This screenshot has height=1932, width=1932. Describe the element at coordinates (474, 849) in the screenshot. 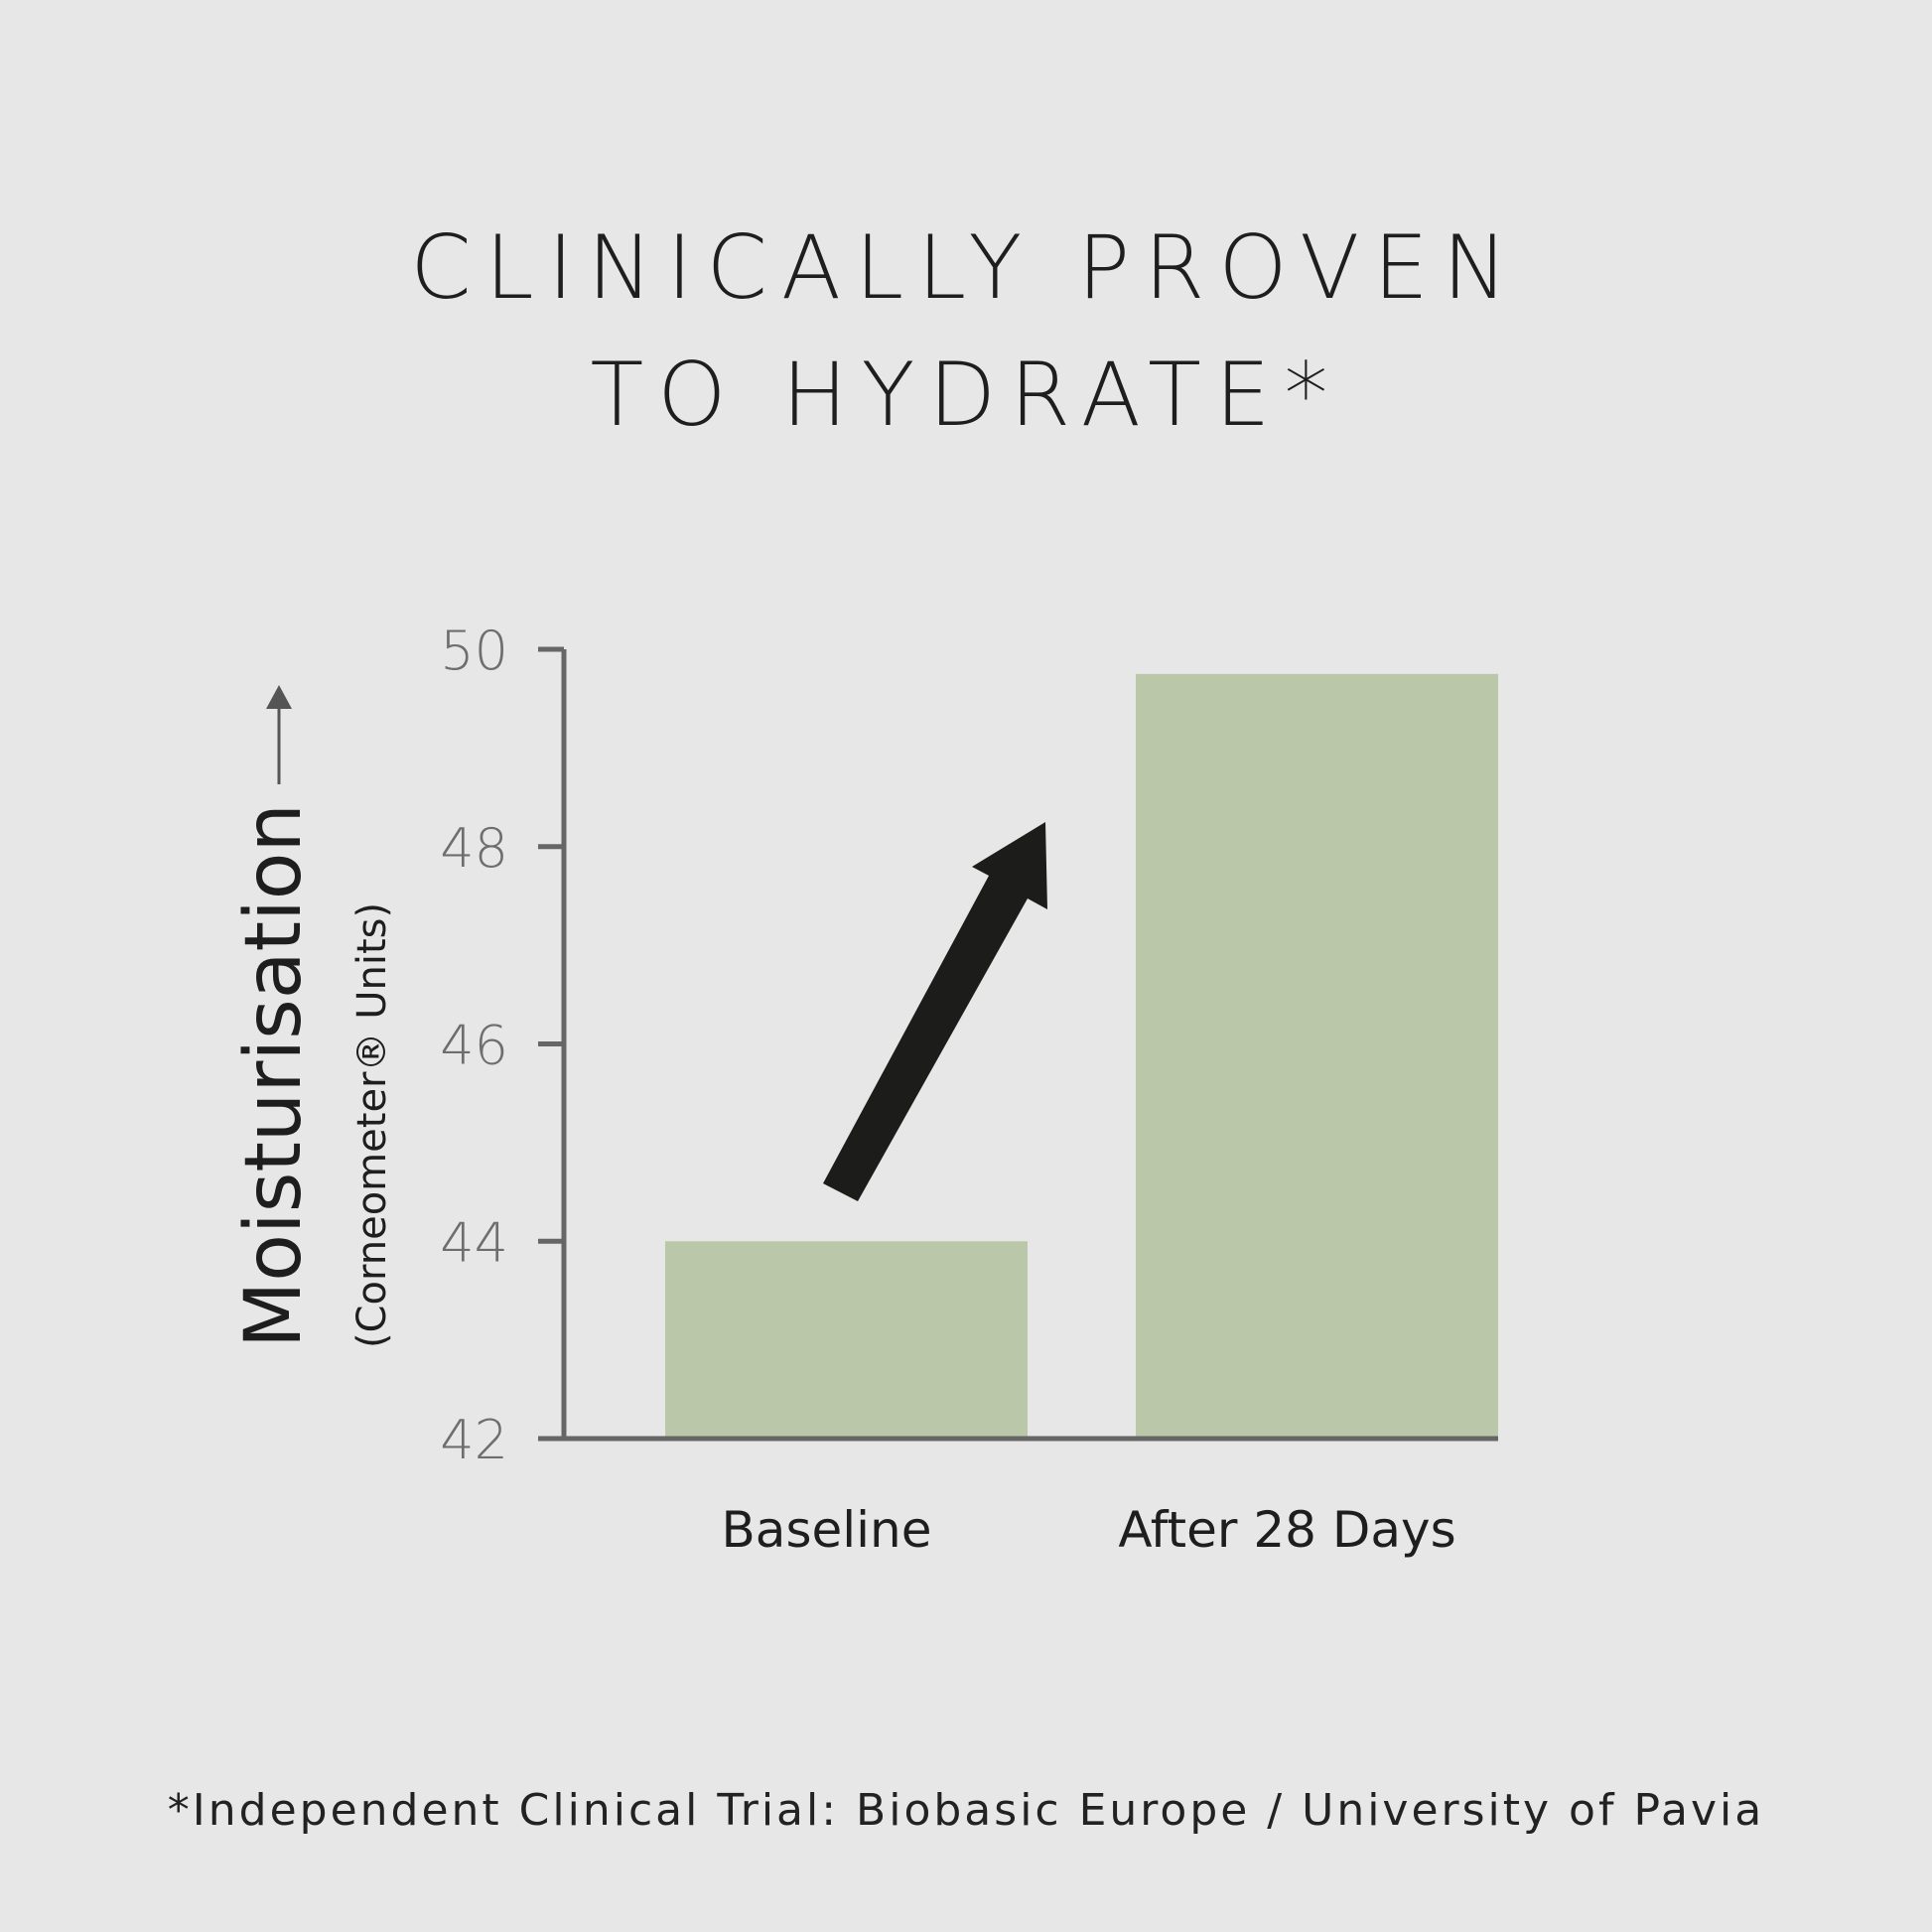

I see `y-tick-label: 48` at that location.